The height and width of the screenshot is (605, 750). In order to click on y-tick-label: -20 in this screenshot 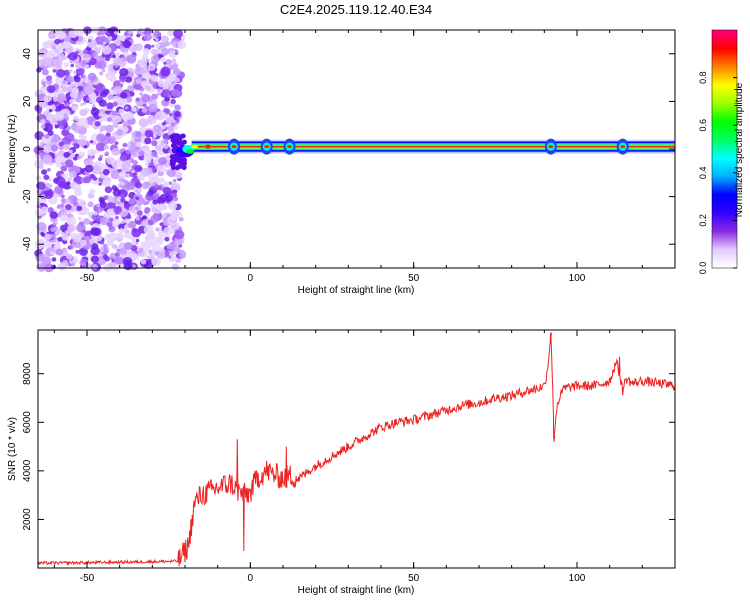, I will do `click(27, 196)`.